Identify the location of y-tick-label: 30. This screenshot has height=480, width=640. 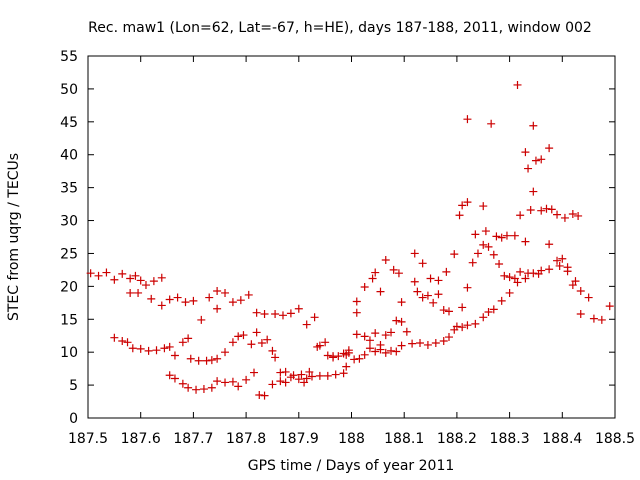
(69, 222).